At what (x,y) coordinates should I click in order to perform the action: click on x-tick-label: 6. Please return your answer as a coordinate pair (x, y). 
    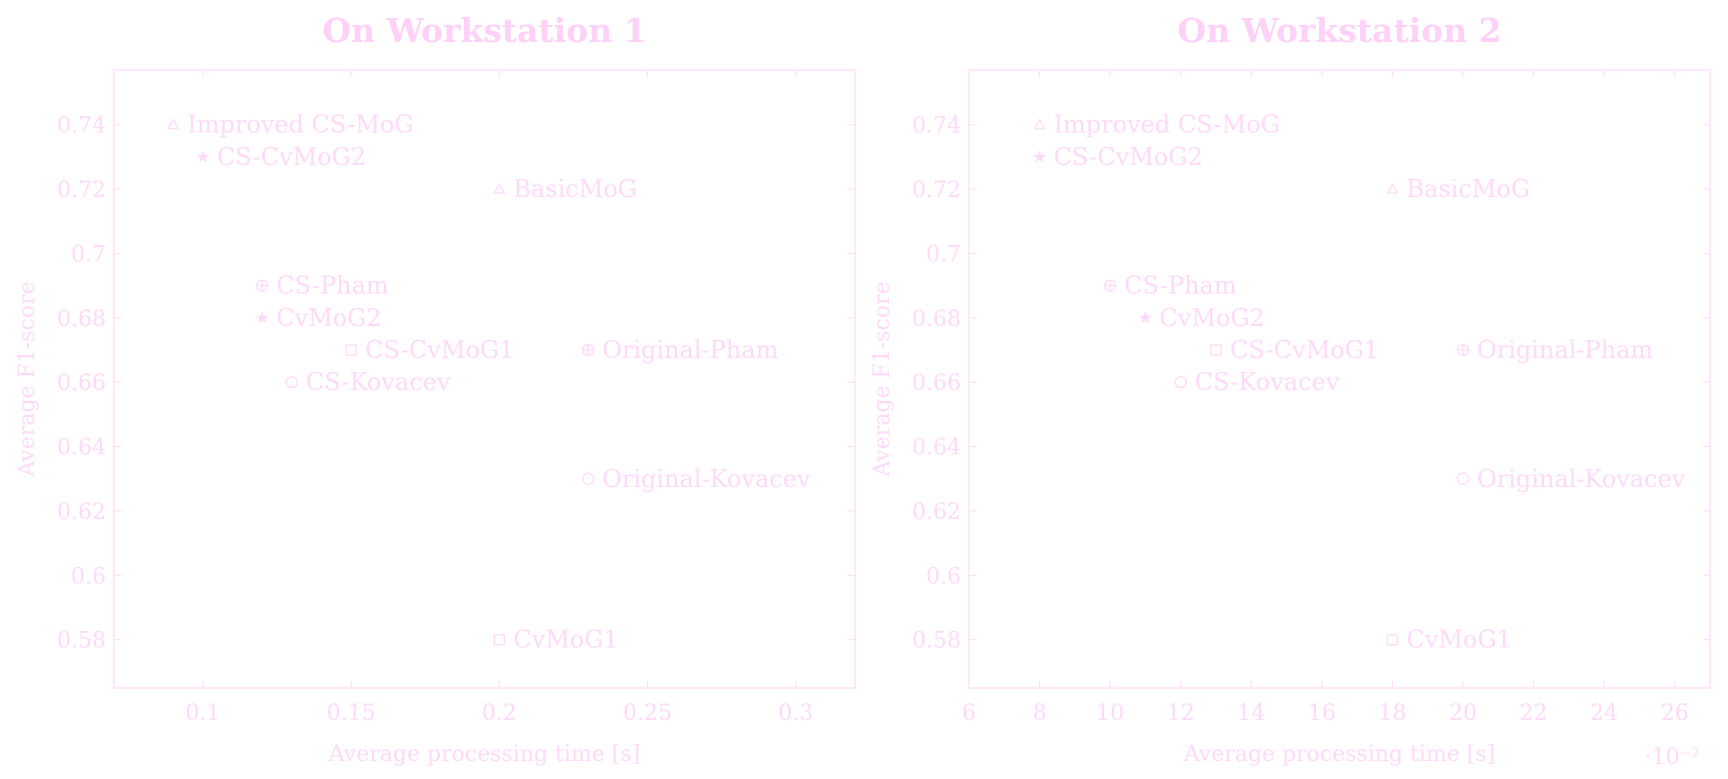
    Looking at the image, I should click on (969, 713).